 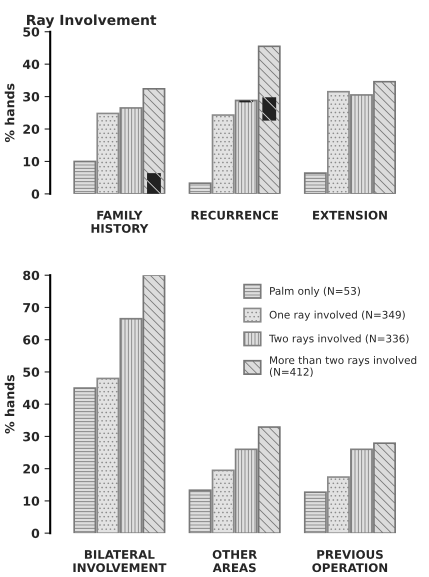 I want to click on x-tick-label: BILATERAL INVOLVEMENT, so click(x=119, y=561).